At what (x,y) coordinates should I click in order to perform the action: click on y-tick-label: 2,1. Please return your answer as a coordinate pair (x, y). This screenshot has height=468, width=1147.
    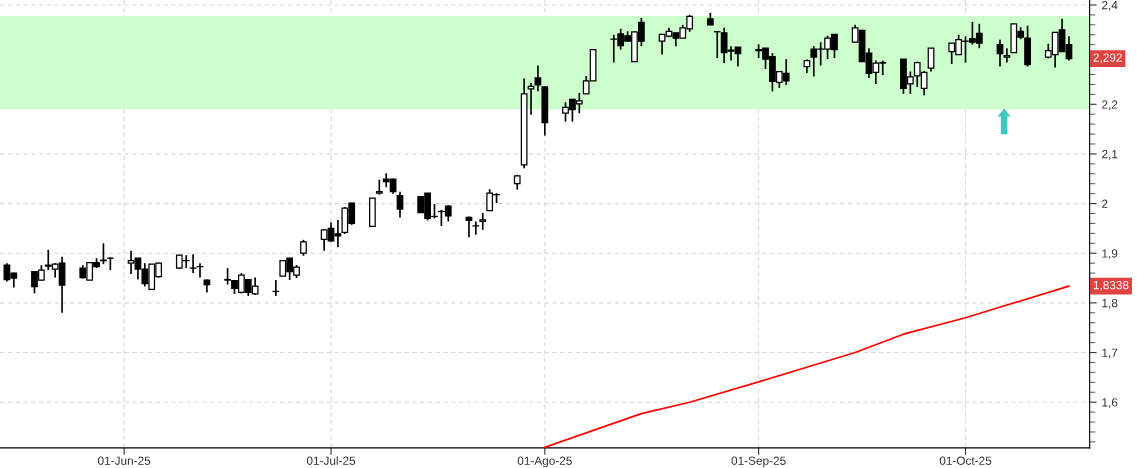
    Looking at the image, I should click on (1110, 154).